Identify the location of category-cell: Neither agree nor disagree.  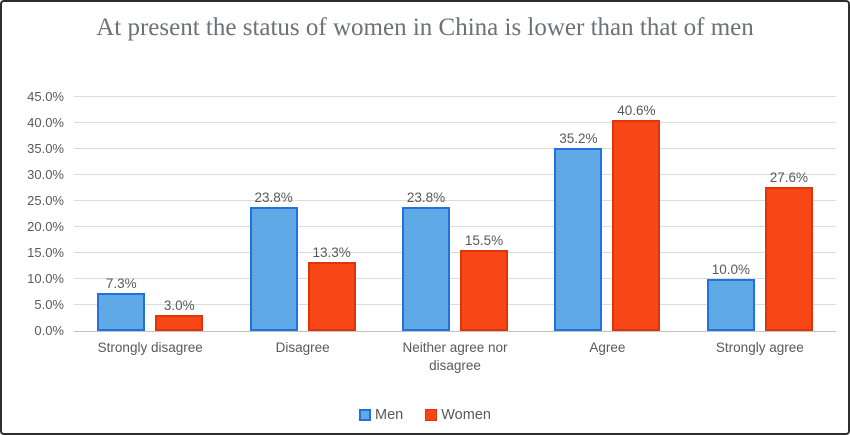
(455, 356).